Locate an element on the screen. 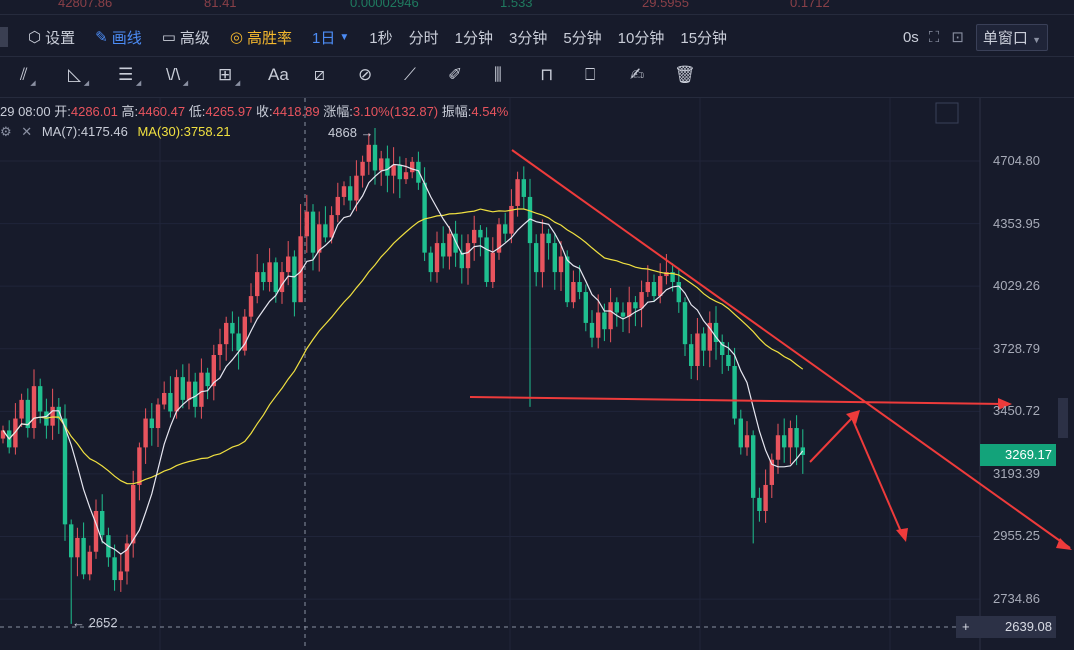 This screenshot has height=650, width=1074. triangle-icon: ◺ ◢ is located at coordinates (79, 76).